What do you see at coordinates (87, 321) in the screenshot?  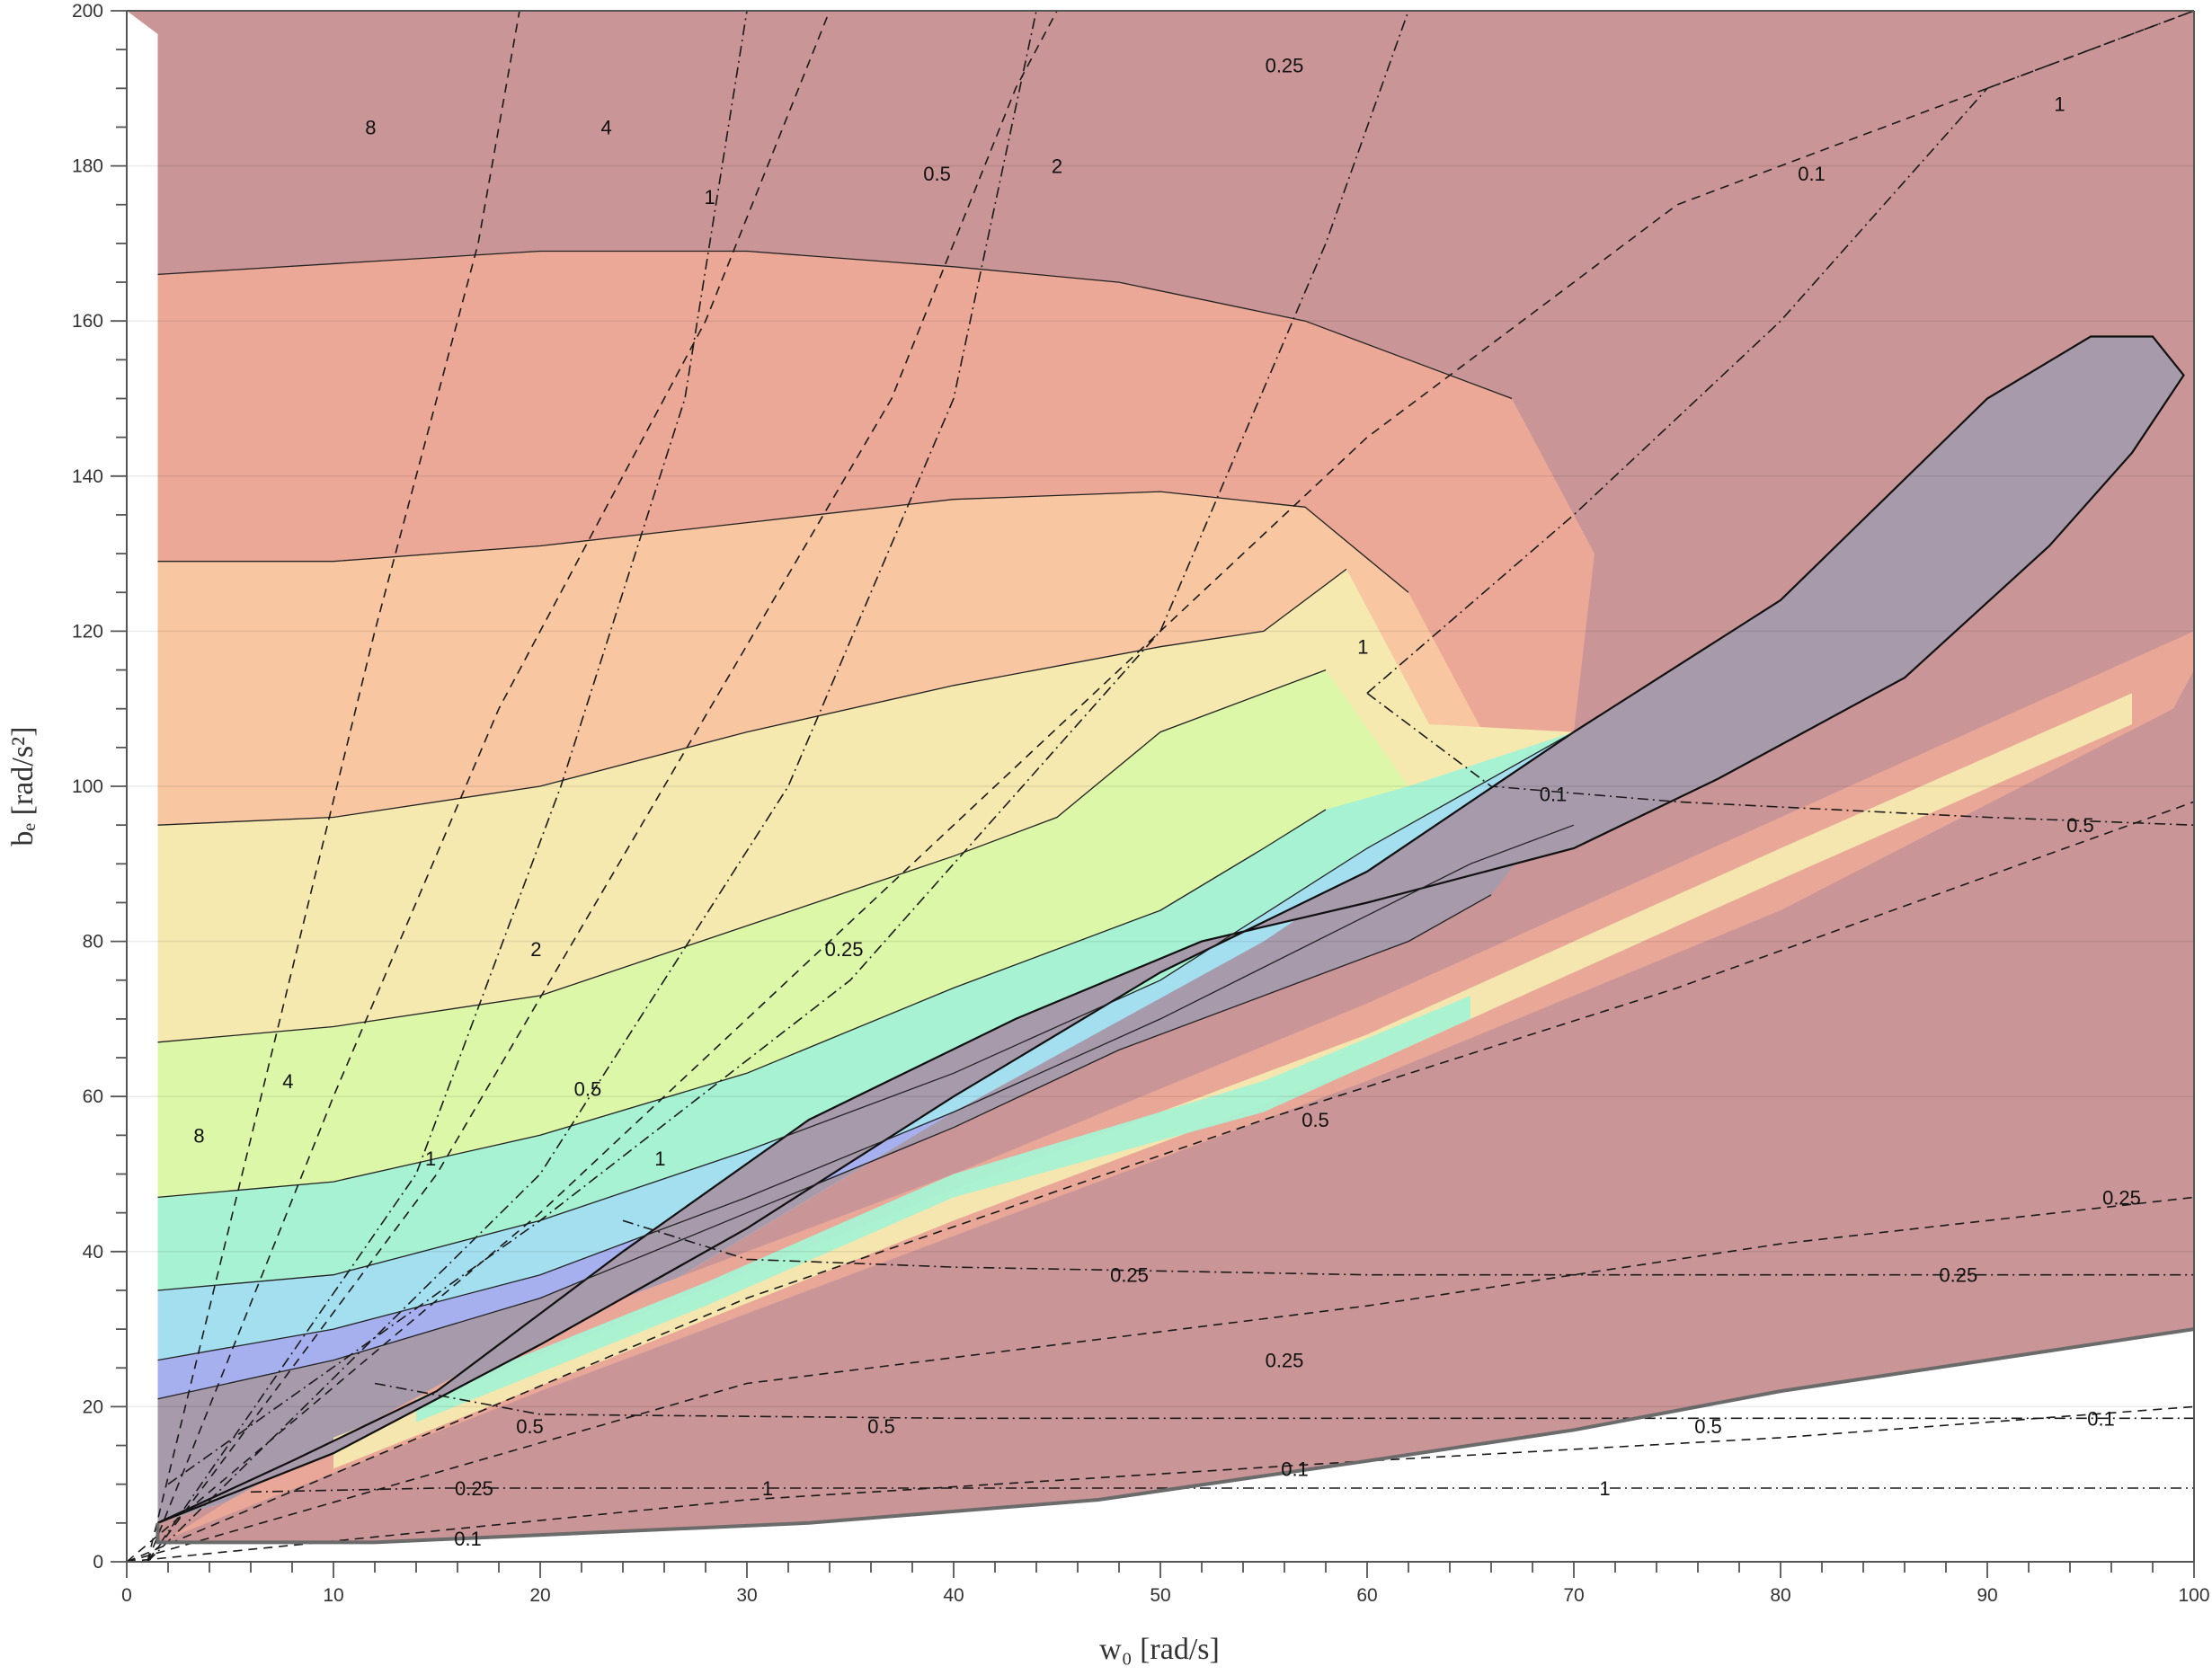 I see `y-tick-label: 160` at bounding box center [87, 321].